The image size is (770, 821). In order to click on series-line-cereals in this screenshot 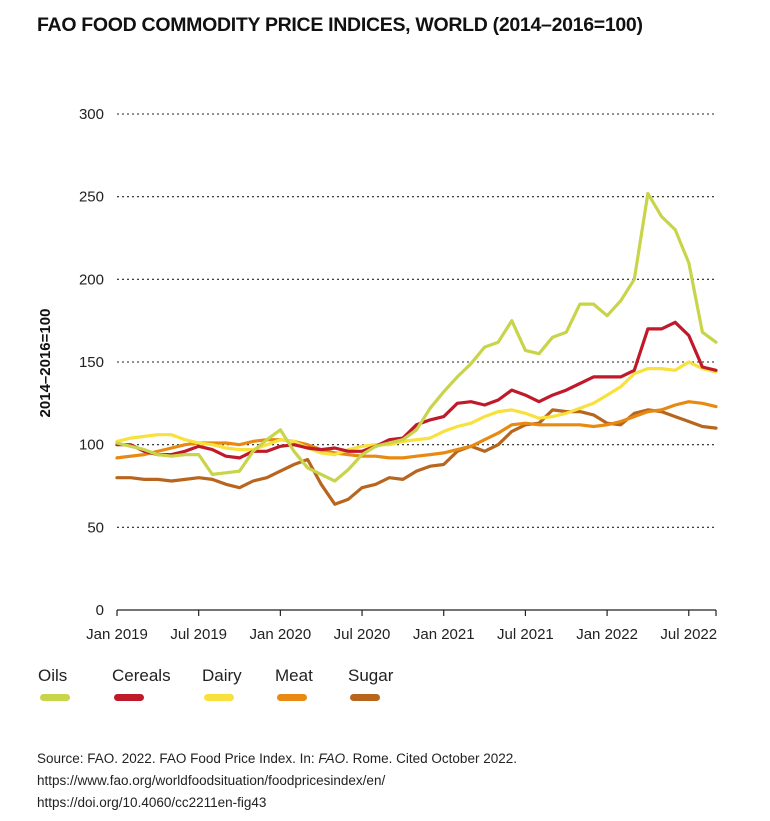, I will do `click(416, 390)`.